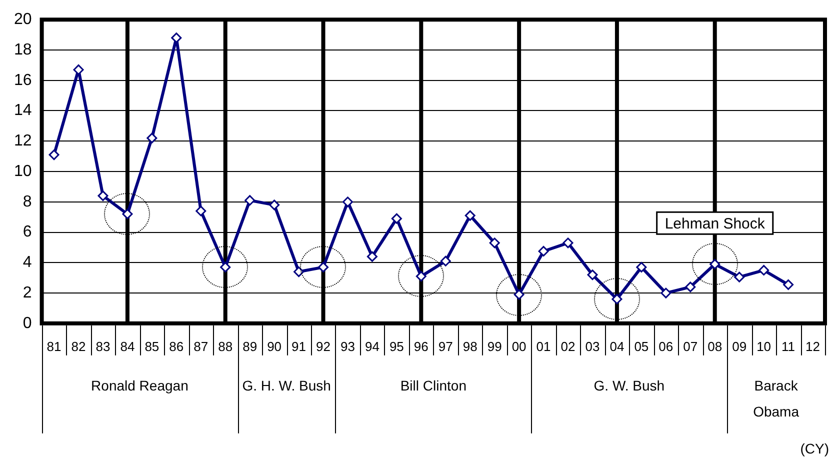 The height and width of the screenshot is (463, 833). What do you see at coordinates (347, 346) in the screenshot?
I see `x-tick-label: 93` at bounding box center [347, 346].